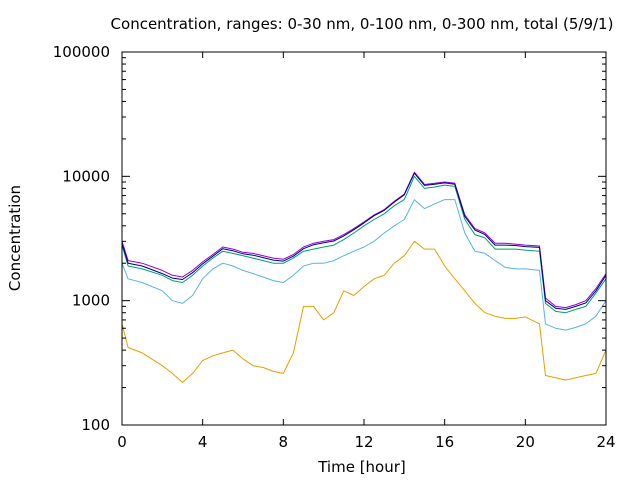  I want to click on x-tick-label: 0, so click(122, 442).